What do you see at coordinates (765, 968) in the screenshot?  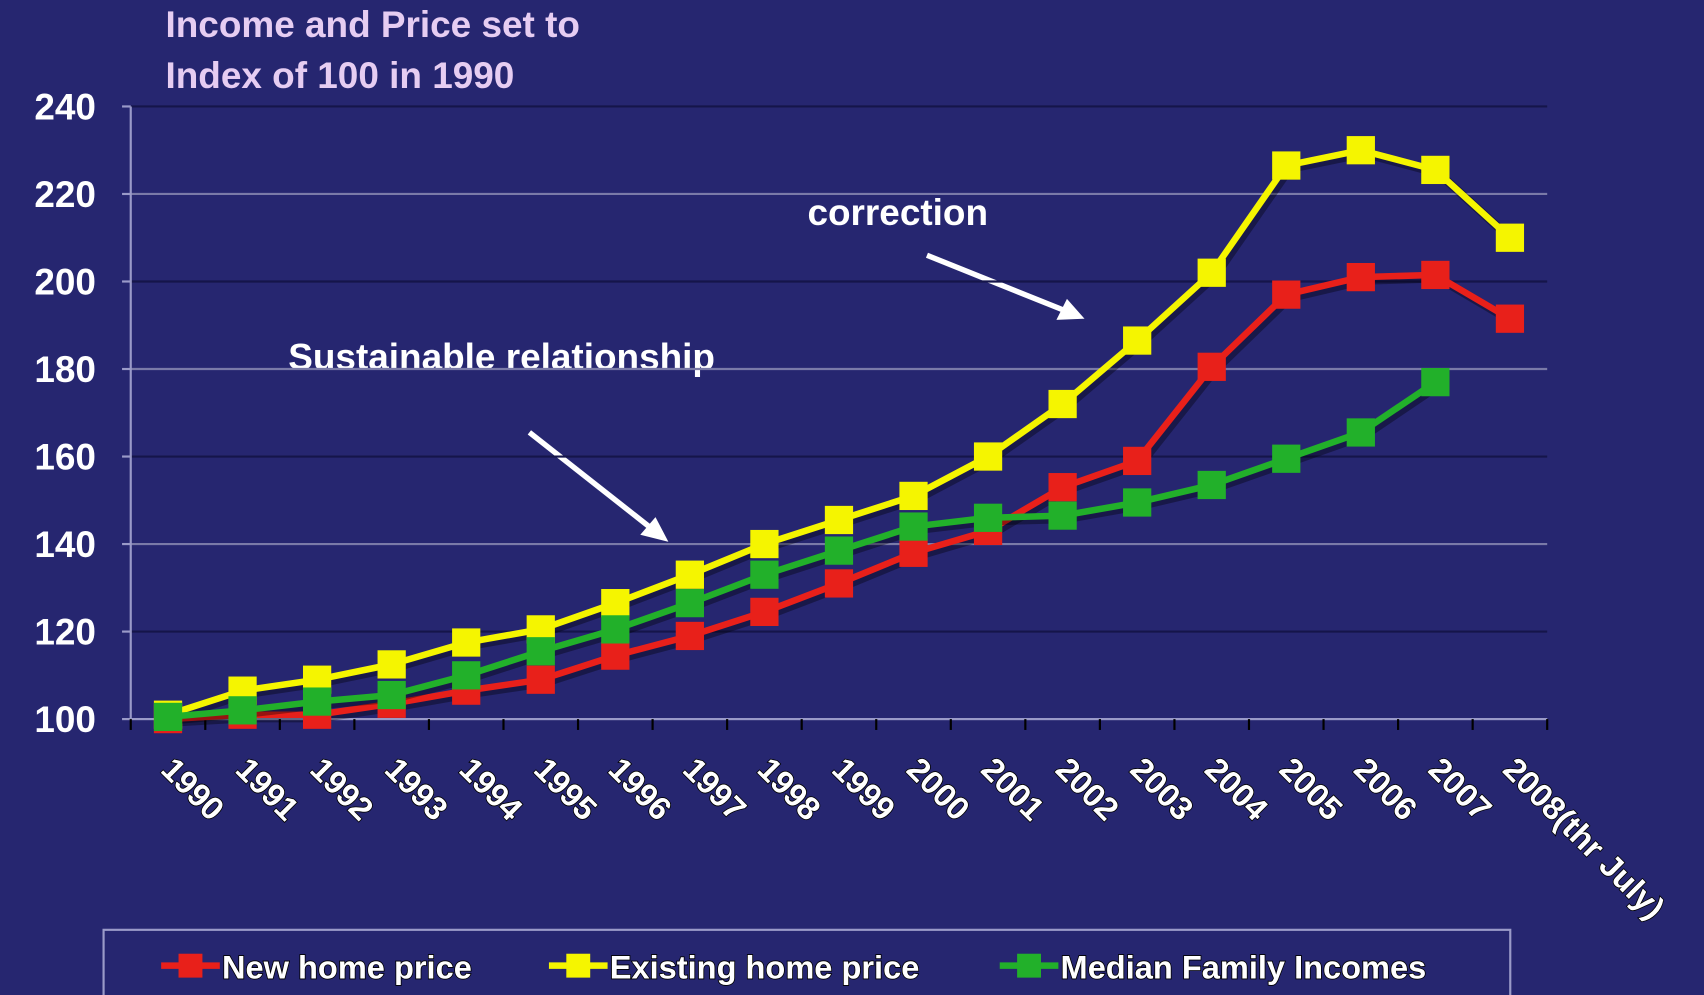 I see `legend-label: Existing home price` at bounding box center [765, 968].